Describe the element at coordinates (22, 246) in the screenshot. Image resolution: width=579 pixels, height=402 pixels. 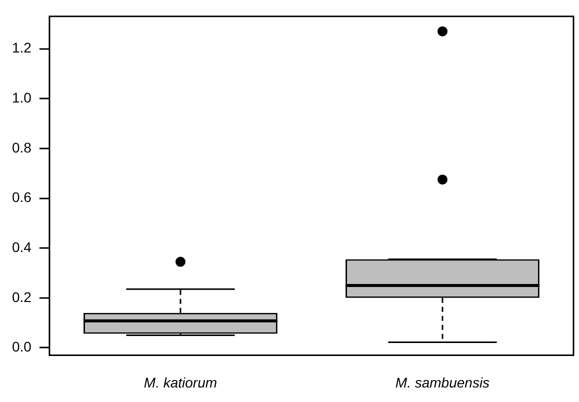
I see `y-tick-label: 0.4` at that location.